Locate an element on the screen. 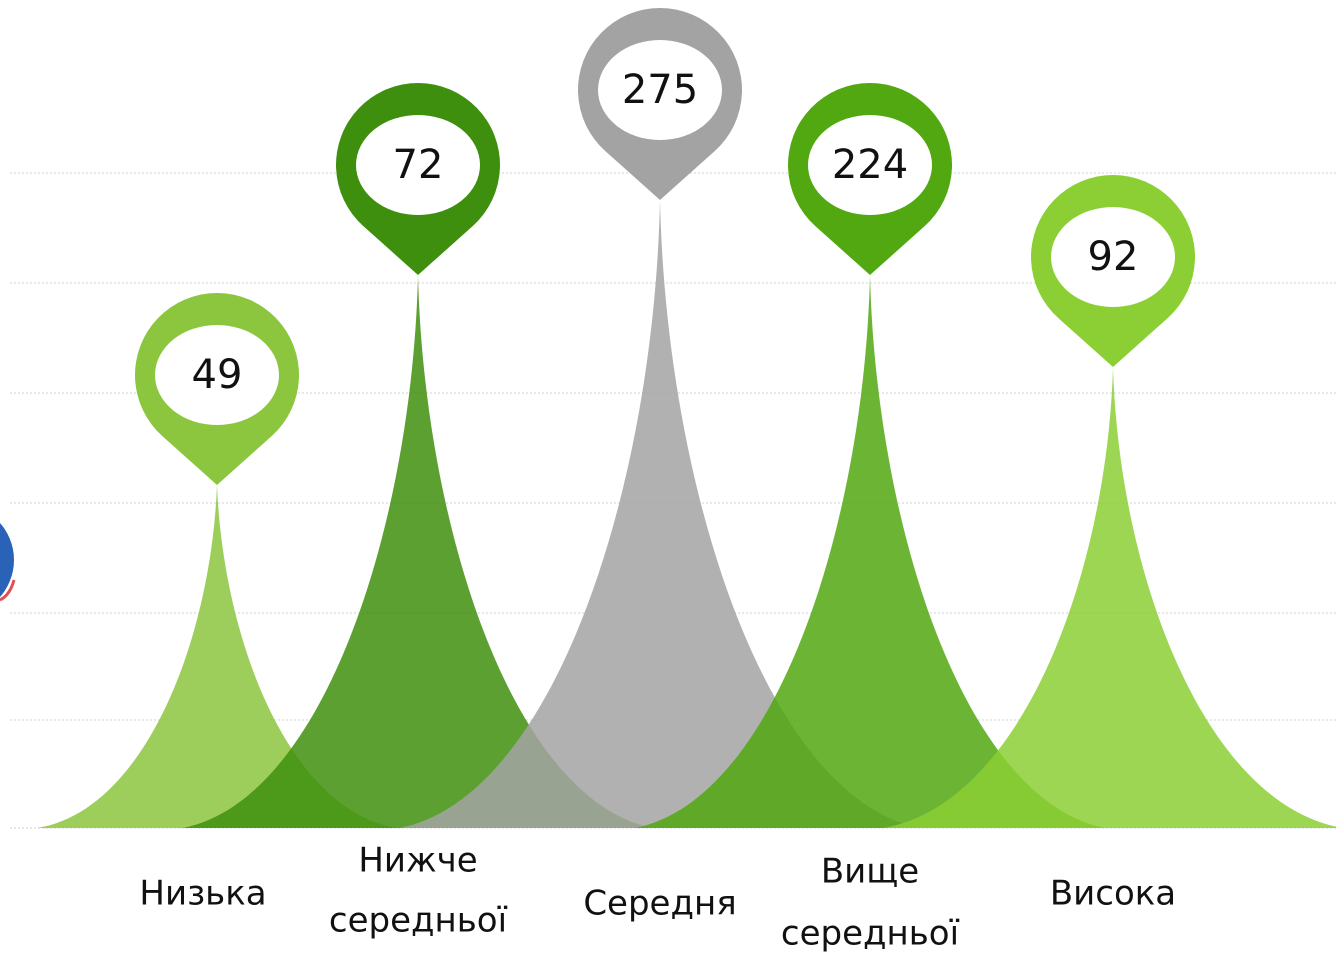 Image resolution: width=1336 pixels, height=953 pixels. category-label: Висока is located at coordinates (1113, 894).